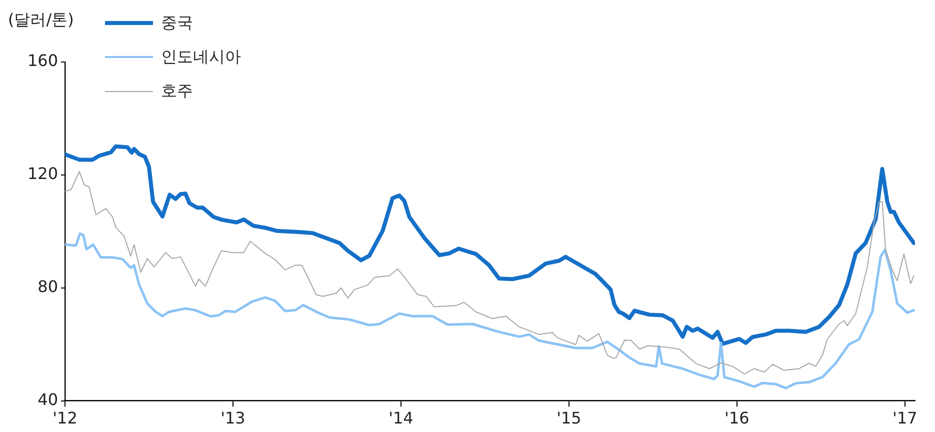  Describe the element at coordinates (48, 399) in the screenshot. I see `y-tick-label: 40` at that location.